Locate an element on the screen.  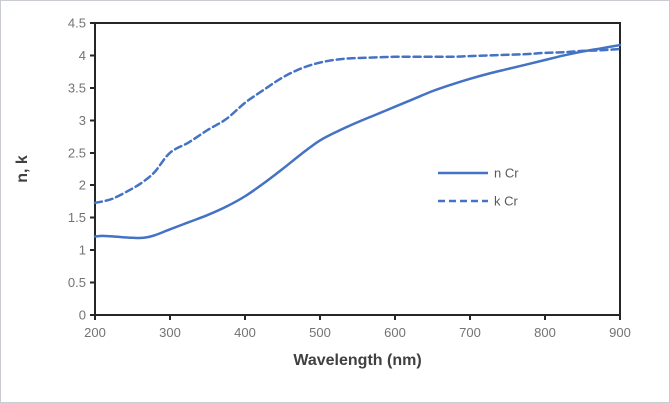
x-axis-title: Wavelength (nm) is located at coordinates (357, 360).